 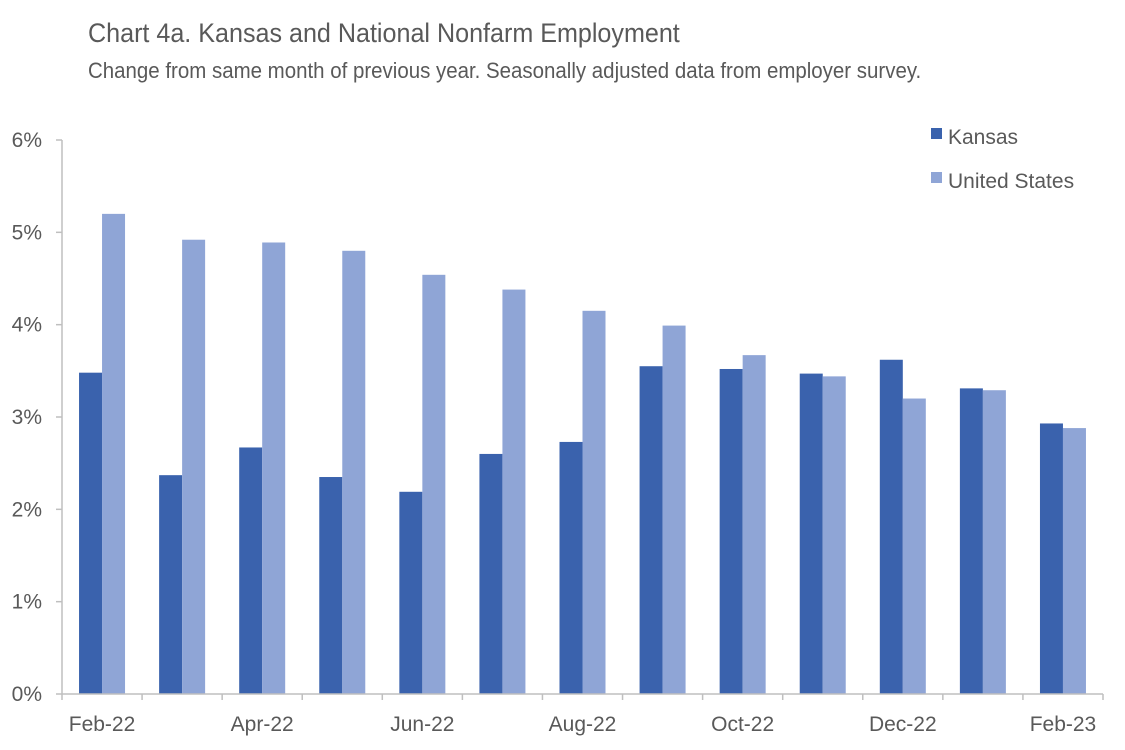 What do you see at coordinates (27, 509) in the screenshot?
I see `y-tick-label: 2%` at bounding box center [27, 509].